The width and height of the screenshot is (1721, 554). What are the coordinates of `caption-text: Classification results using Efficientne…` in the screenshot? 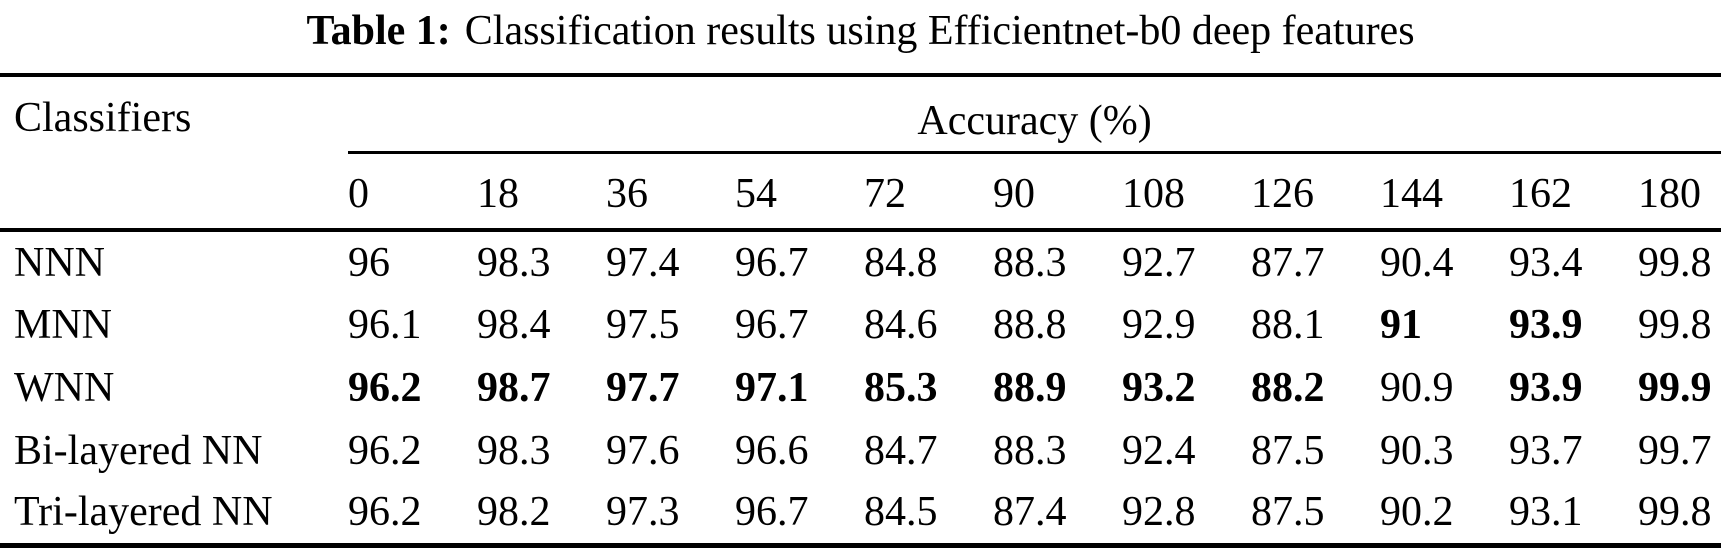 It's located at (939, 31).